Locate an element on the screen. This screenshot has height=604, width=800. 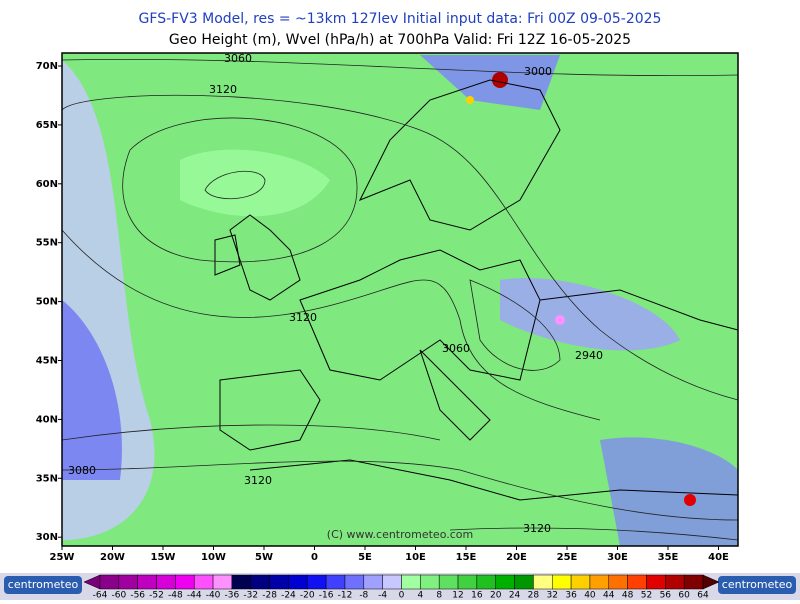
contour-label: 2940 is located at coordinates (589, 355).